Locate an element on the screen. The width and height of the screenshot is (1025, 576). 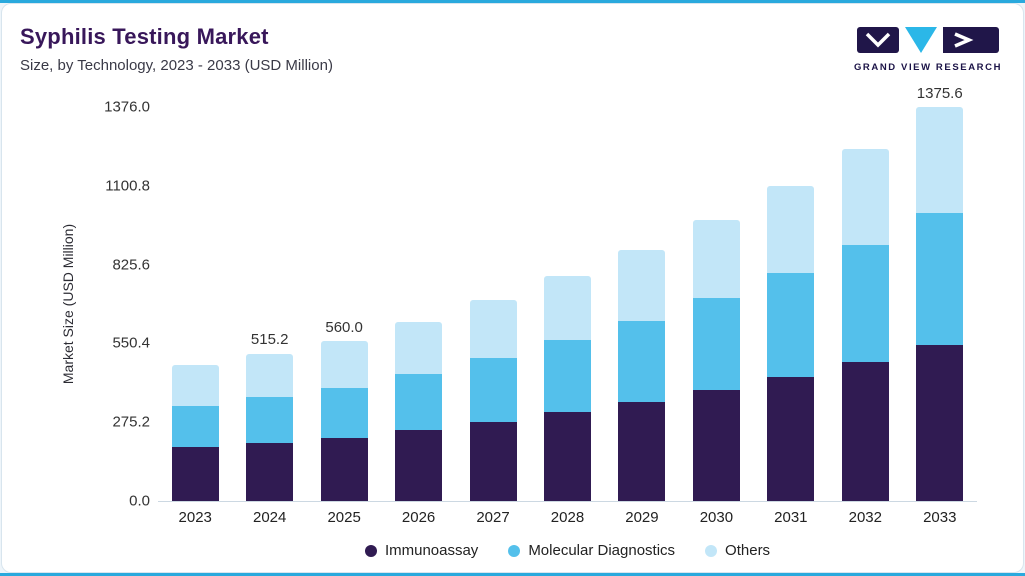
y-tick-label: 550.4 is located at coordinates (131, 343).